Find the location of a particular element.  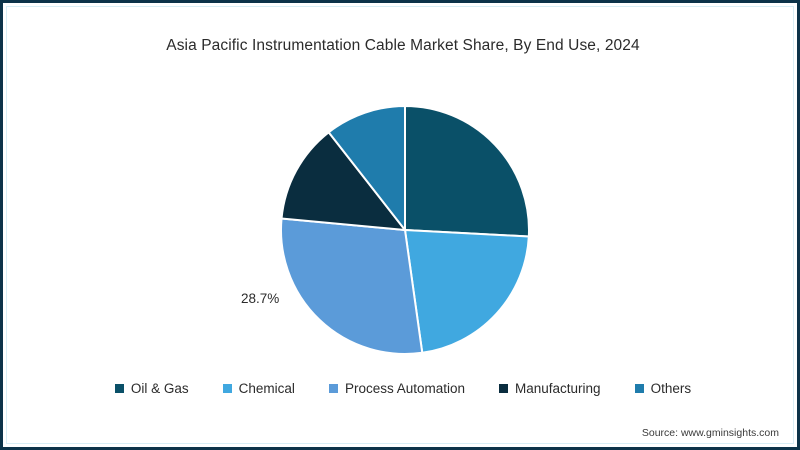

legend-item-process-automation: Process Automation is located at coordinates (397, 388).